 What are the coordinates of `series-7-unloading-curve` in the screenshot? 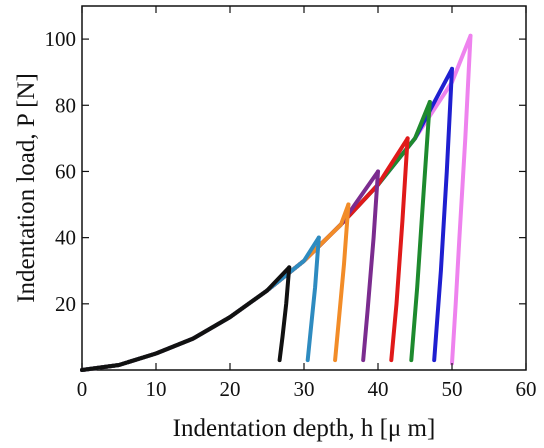 It's located at (313, 299).